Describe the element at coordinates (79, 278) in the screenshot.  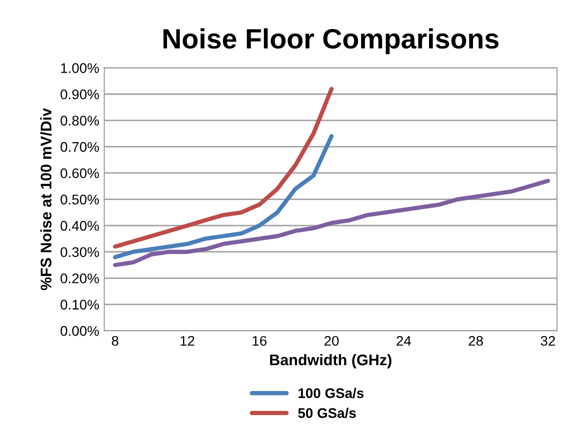
I see `y-tick-label: 0.20%` at that location.